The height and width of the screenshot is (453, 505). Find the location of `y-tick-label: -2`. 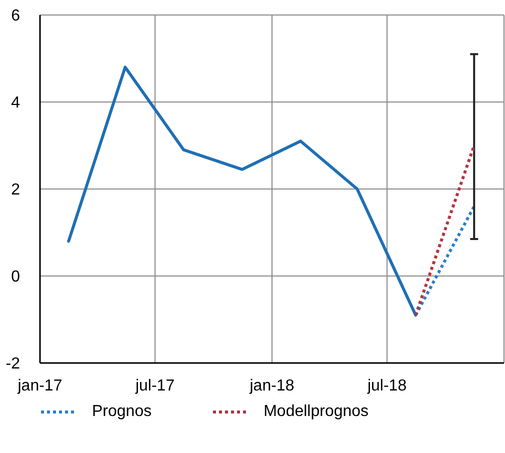

y-tick-label: -2 is located at coordinates (13, 364).